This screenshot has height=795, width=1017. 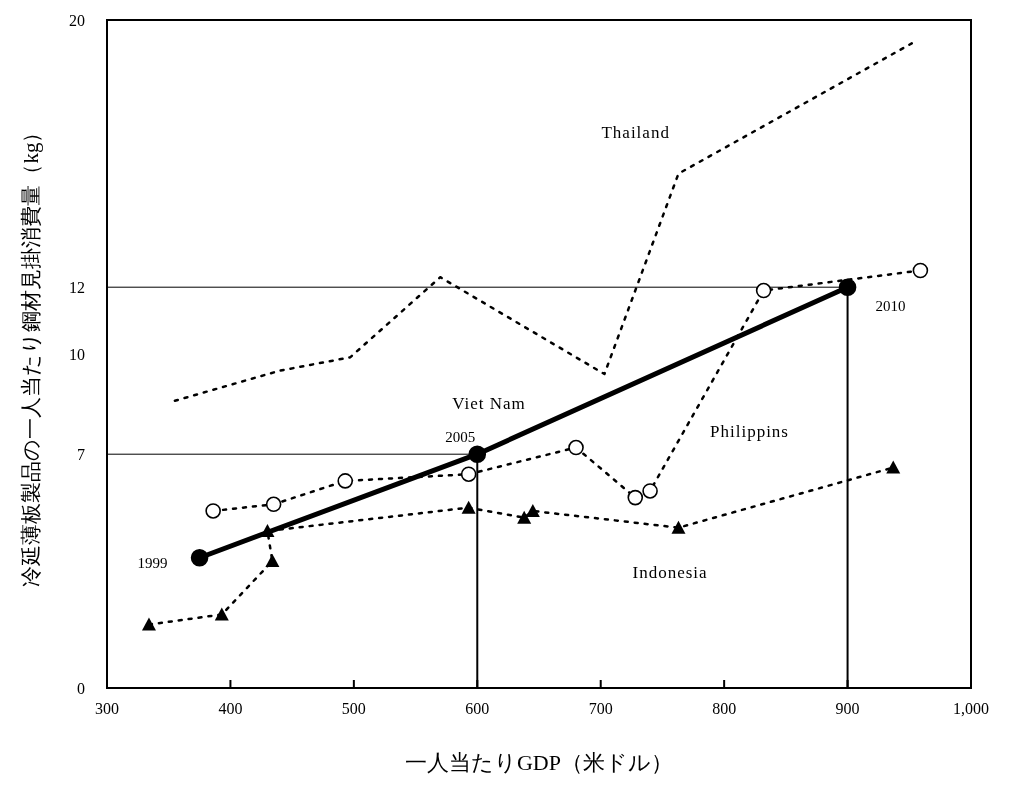 What do you see at coordinates (539, 762) in the screenshot?
I see `x-axis-title: 一人当たりGDP（米ドル）` at bounding box center [539, 762].